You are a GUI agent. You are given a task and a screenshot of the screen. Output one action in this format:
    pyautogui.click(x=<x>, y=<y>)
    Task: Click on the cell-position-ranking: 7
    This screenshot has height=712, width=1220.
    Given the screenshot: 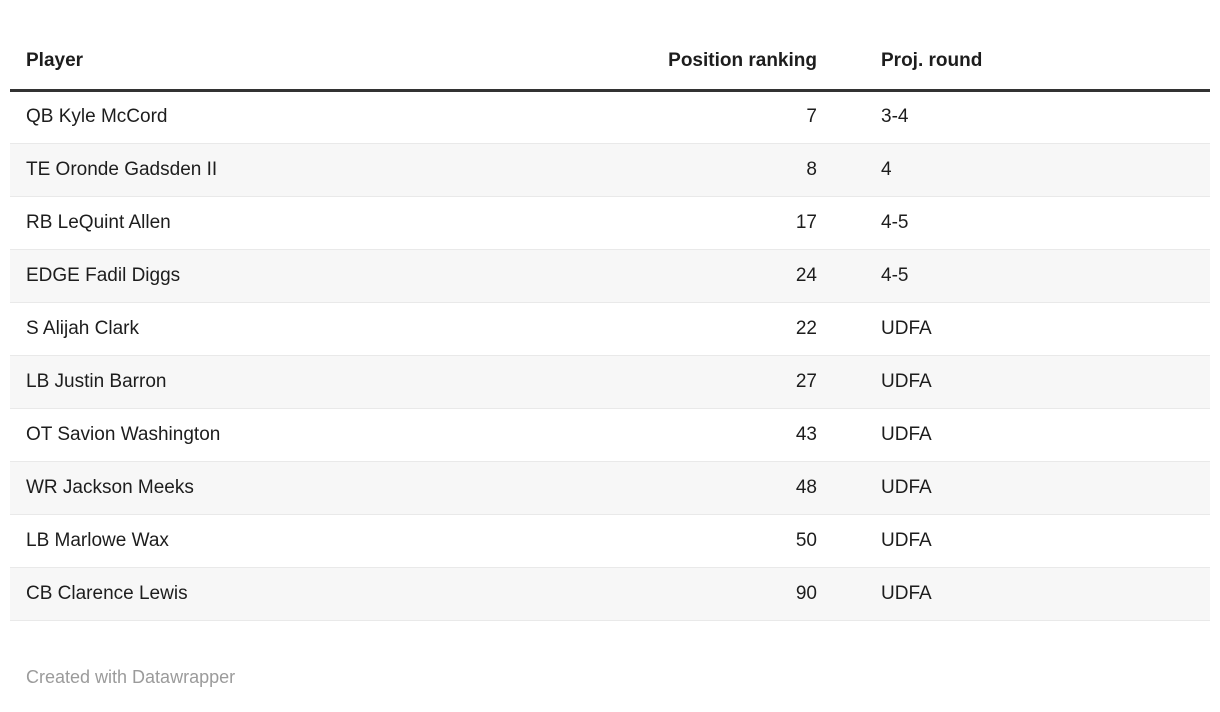 What is the action you would take?
    pyautogui.click(x=747, y=117)
    